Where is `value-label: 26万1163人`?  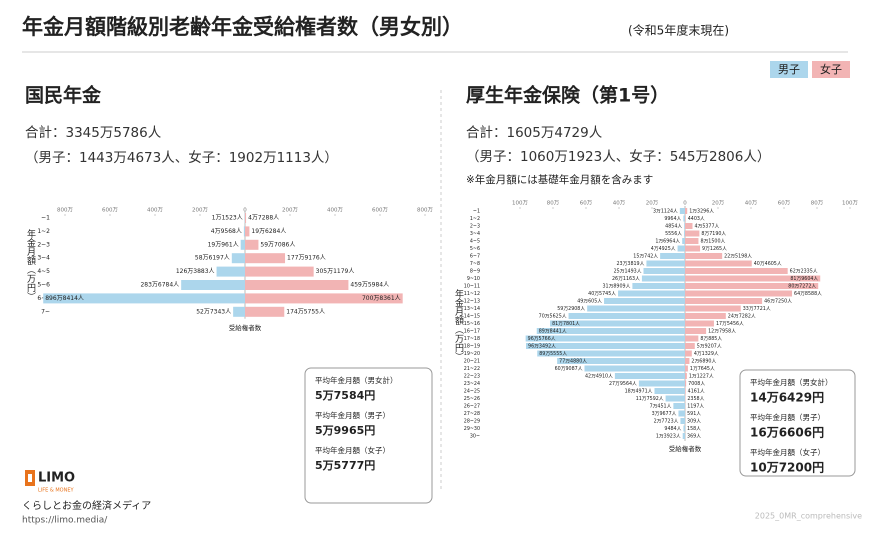
value-label: 26万1163人 is located at coordinates (626, 279).